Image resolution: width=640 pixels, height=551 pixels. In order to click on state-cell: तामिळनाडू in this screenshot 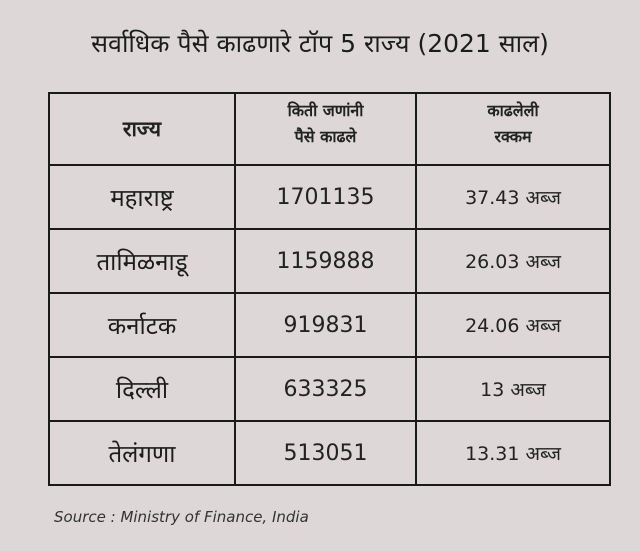, I will do `click(142, 261)`.